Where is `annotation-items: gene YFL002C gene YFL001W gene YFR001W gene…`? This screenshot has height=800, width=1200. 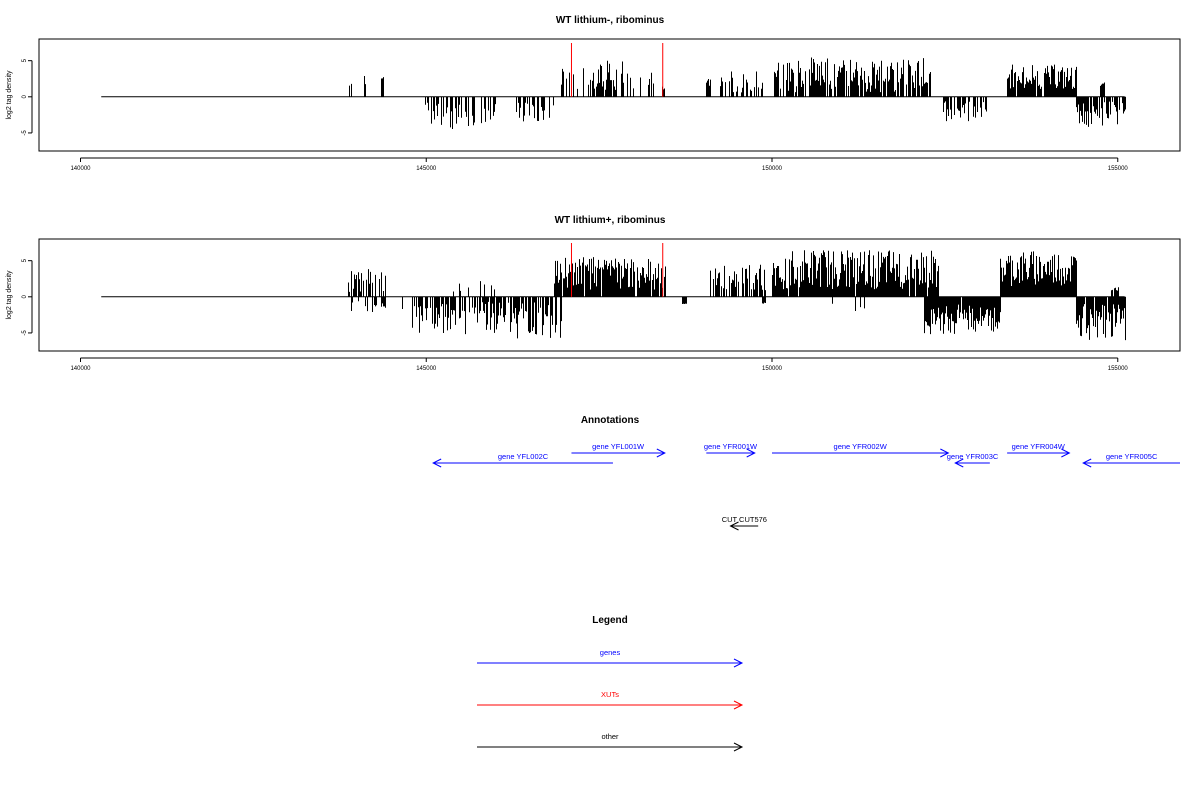 annotation-items: gene YFL002C gene YFL001W gene YFR001W gene… is located at coordinates (806, 486).